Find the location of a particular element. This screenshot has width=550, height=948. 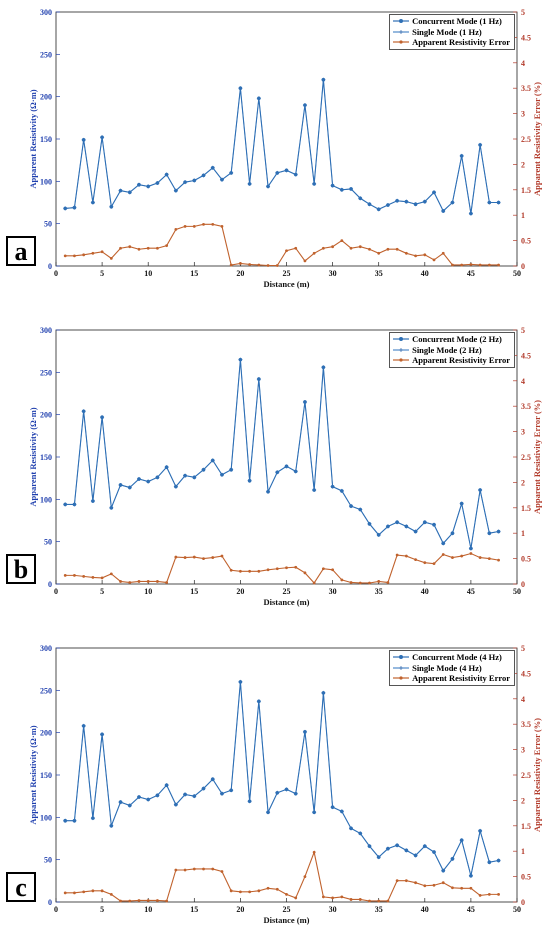

y-axis-title: Apparent Resistivity (Ω·m) is located at coordinates (33, 138).